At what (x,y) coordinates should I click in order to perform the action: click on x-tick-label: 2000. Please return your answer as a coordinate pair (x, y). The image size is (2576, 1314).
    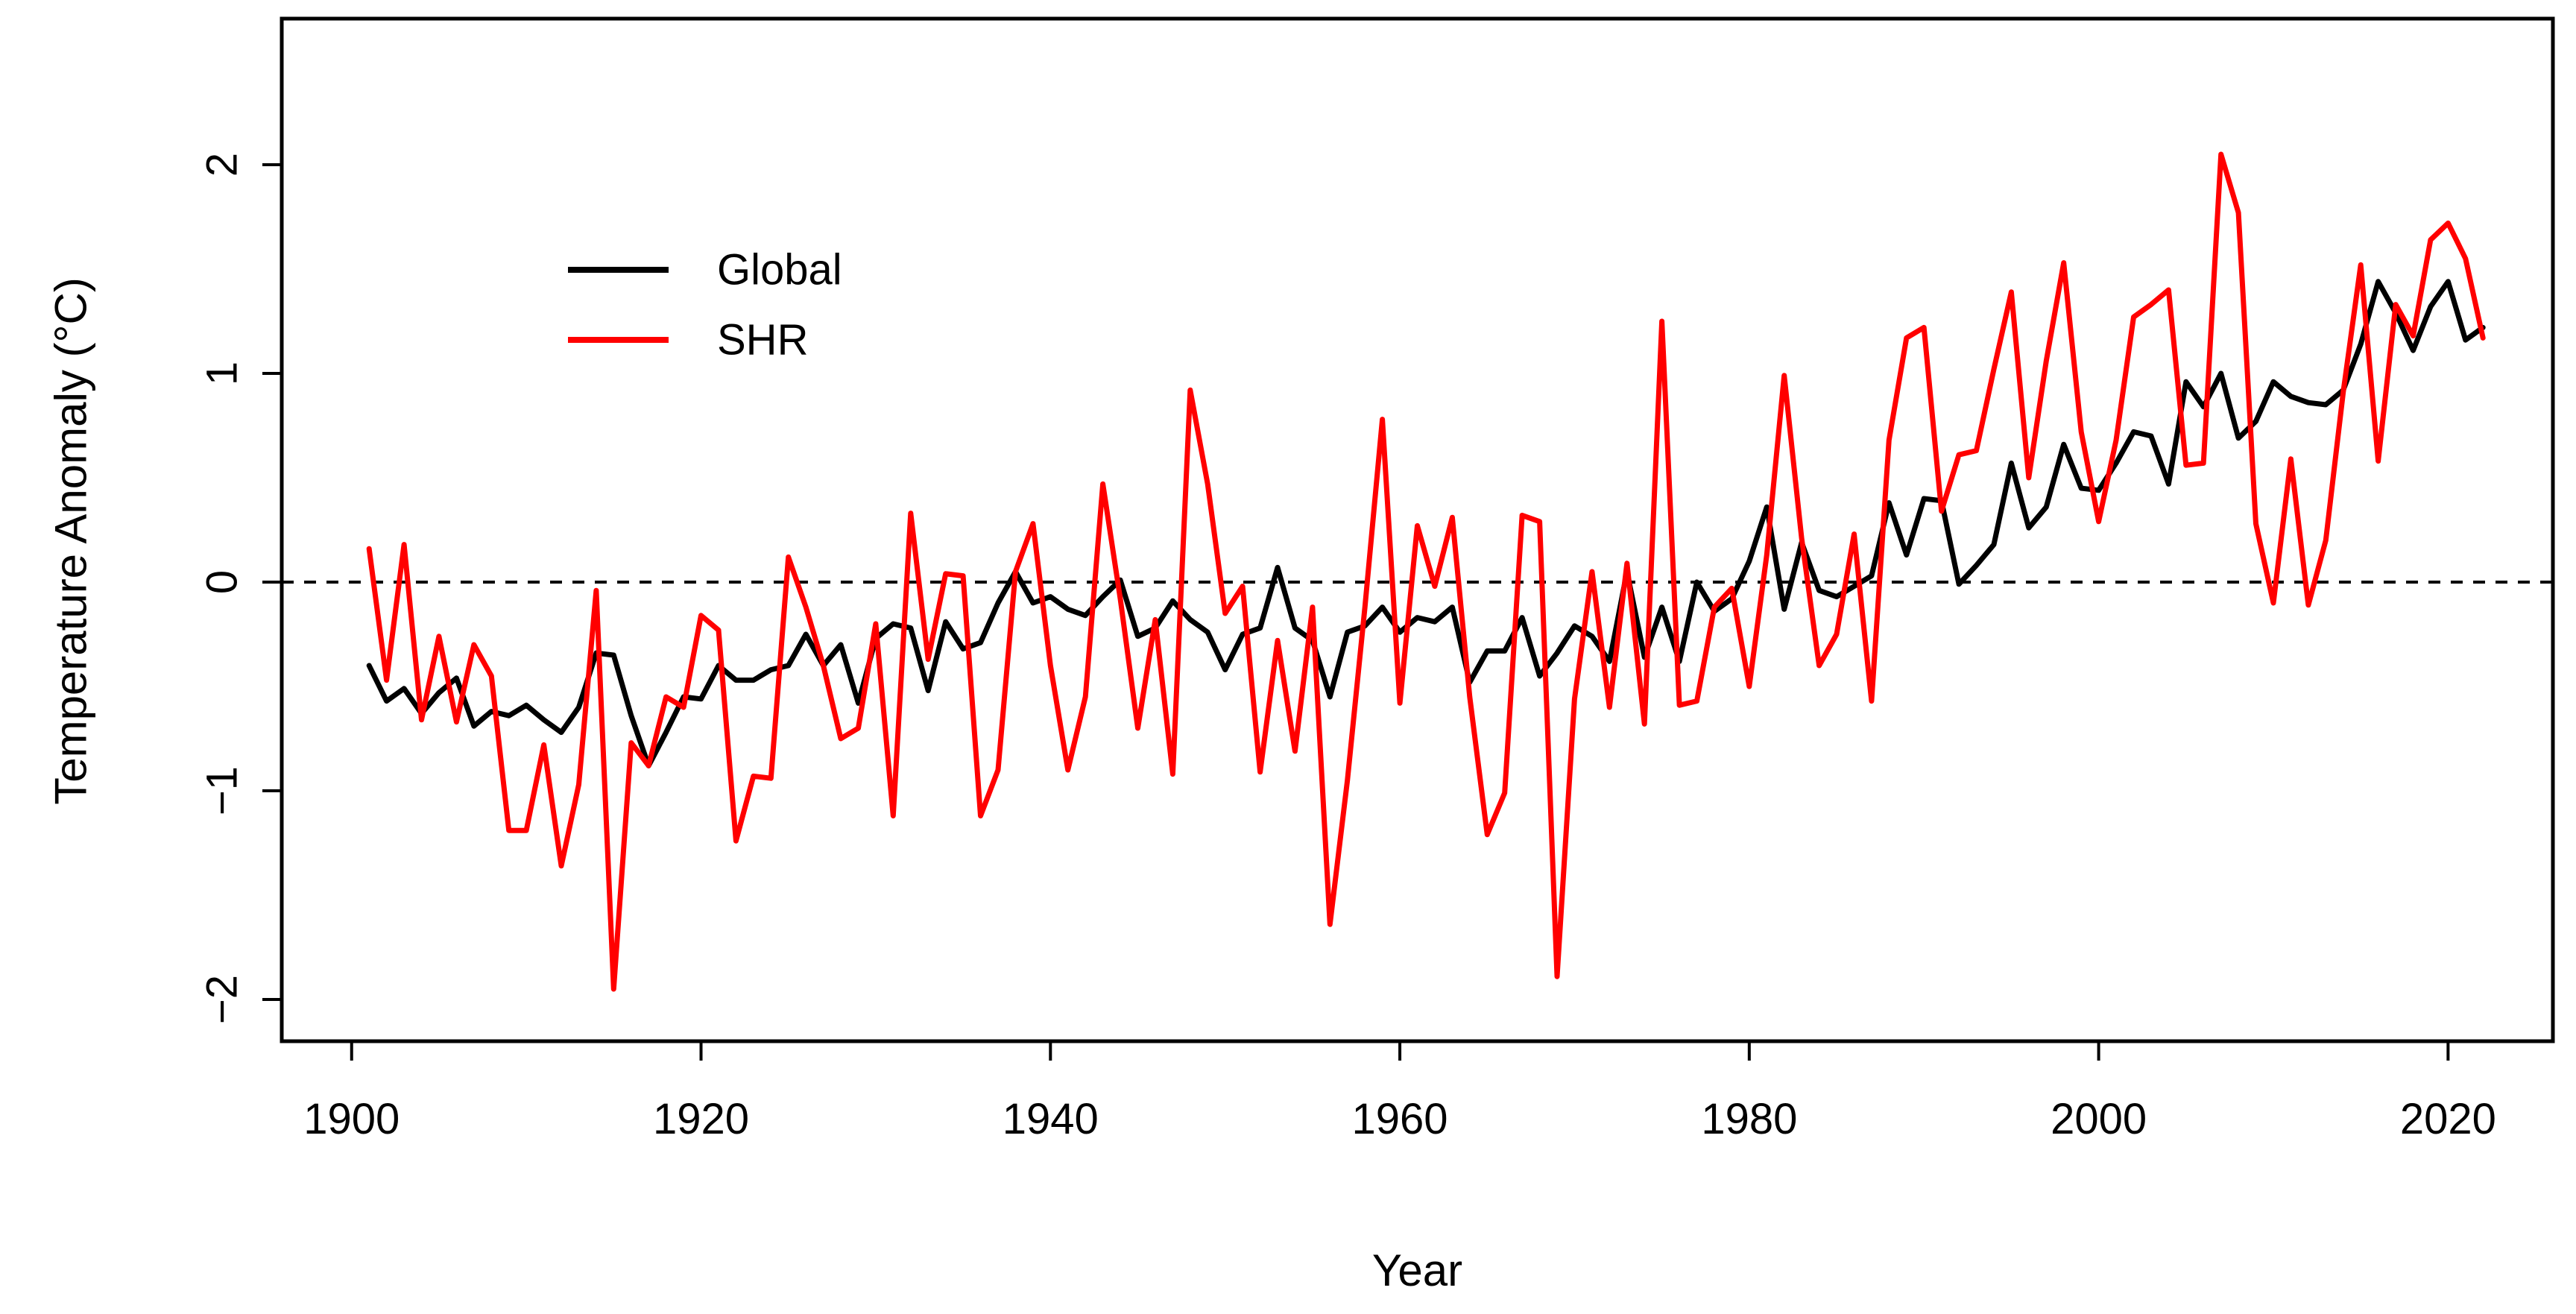
    Looking at the image, I should click on (2099, 1119).